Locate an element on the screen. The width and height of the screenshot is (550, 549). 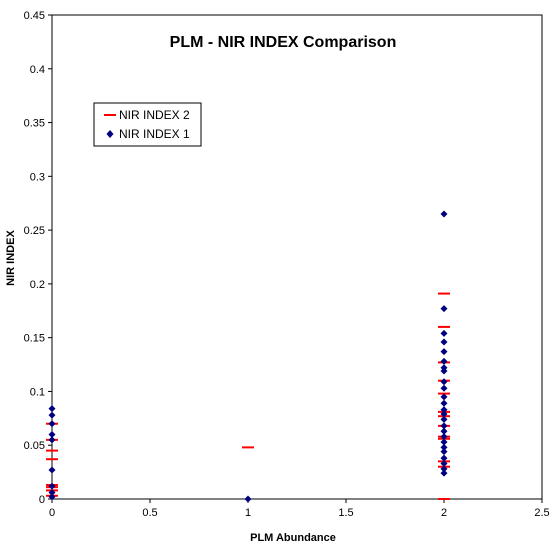
chart-title: PLM - NIR INDEX Comparison is located at coordinates (283, 42).